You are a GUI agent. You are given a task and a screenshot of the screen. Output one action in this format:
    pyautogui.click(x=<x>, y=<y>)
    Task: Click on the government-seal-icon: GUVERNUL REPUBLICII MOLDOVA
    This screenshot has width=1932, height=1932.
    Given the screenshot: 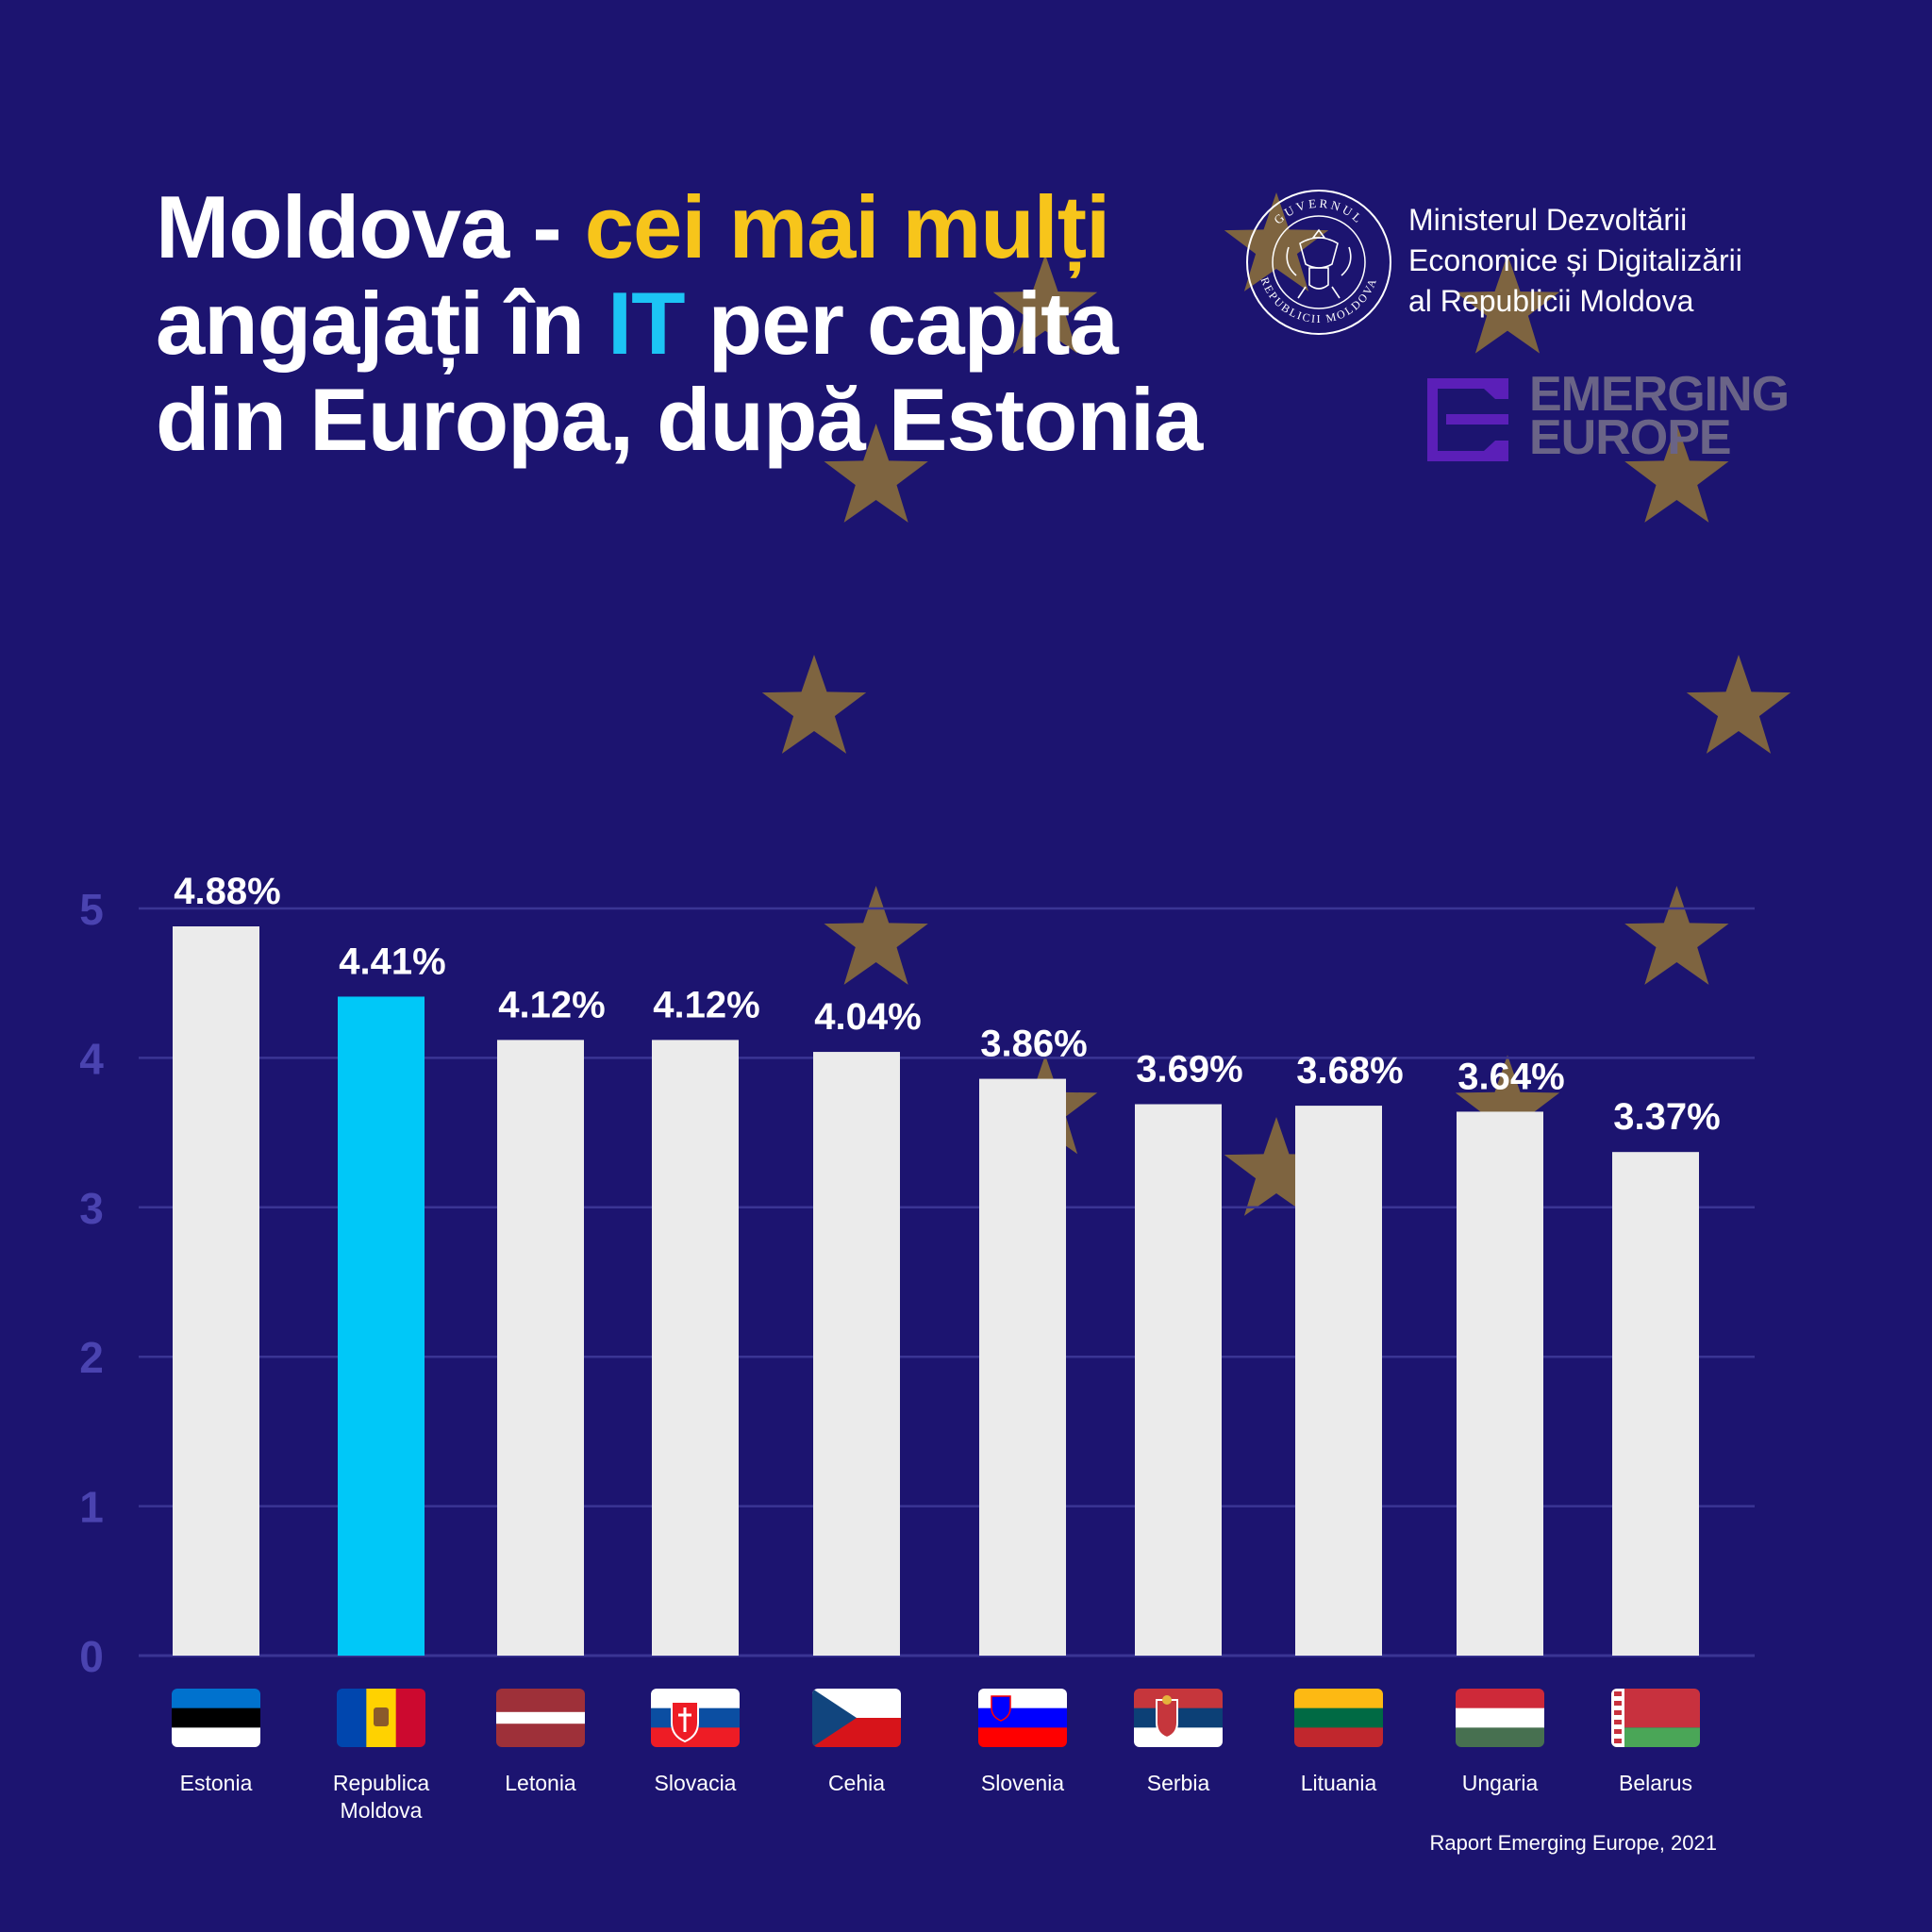 What is the action you would take?
    pyautogui.click(x=1319, y=263)
    